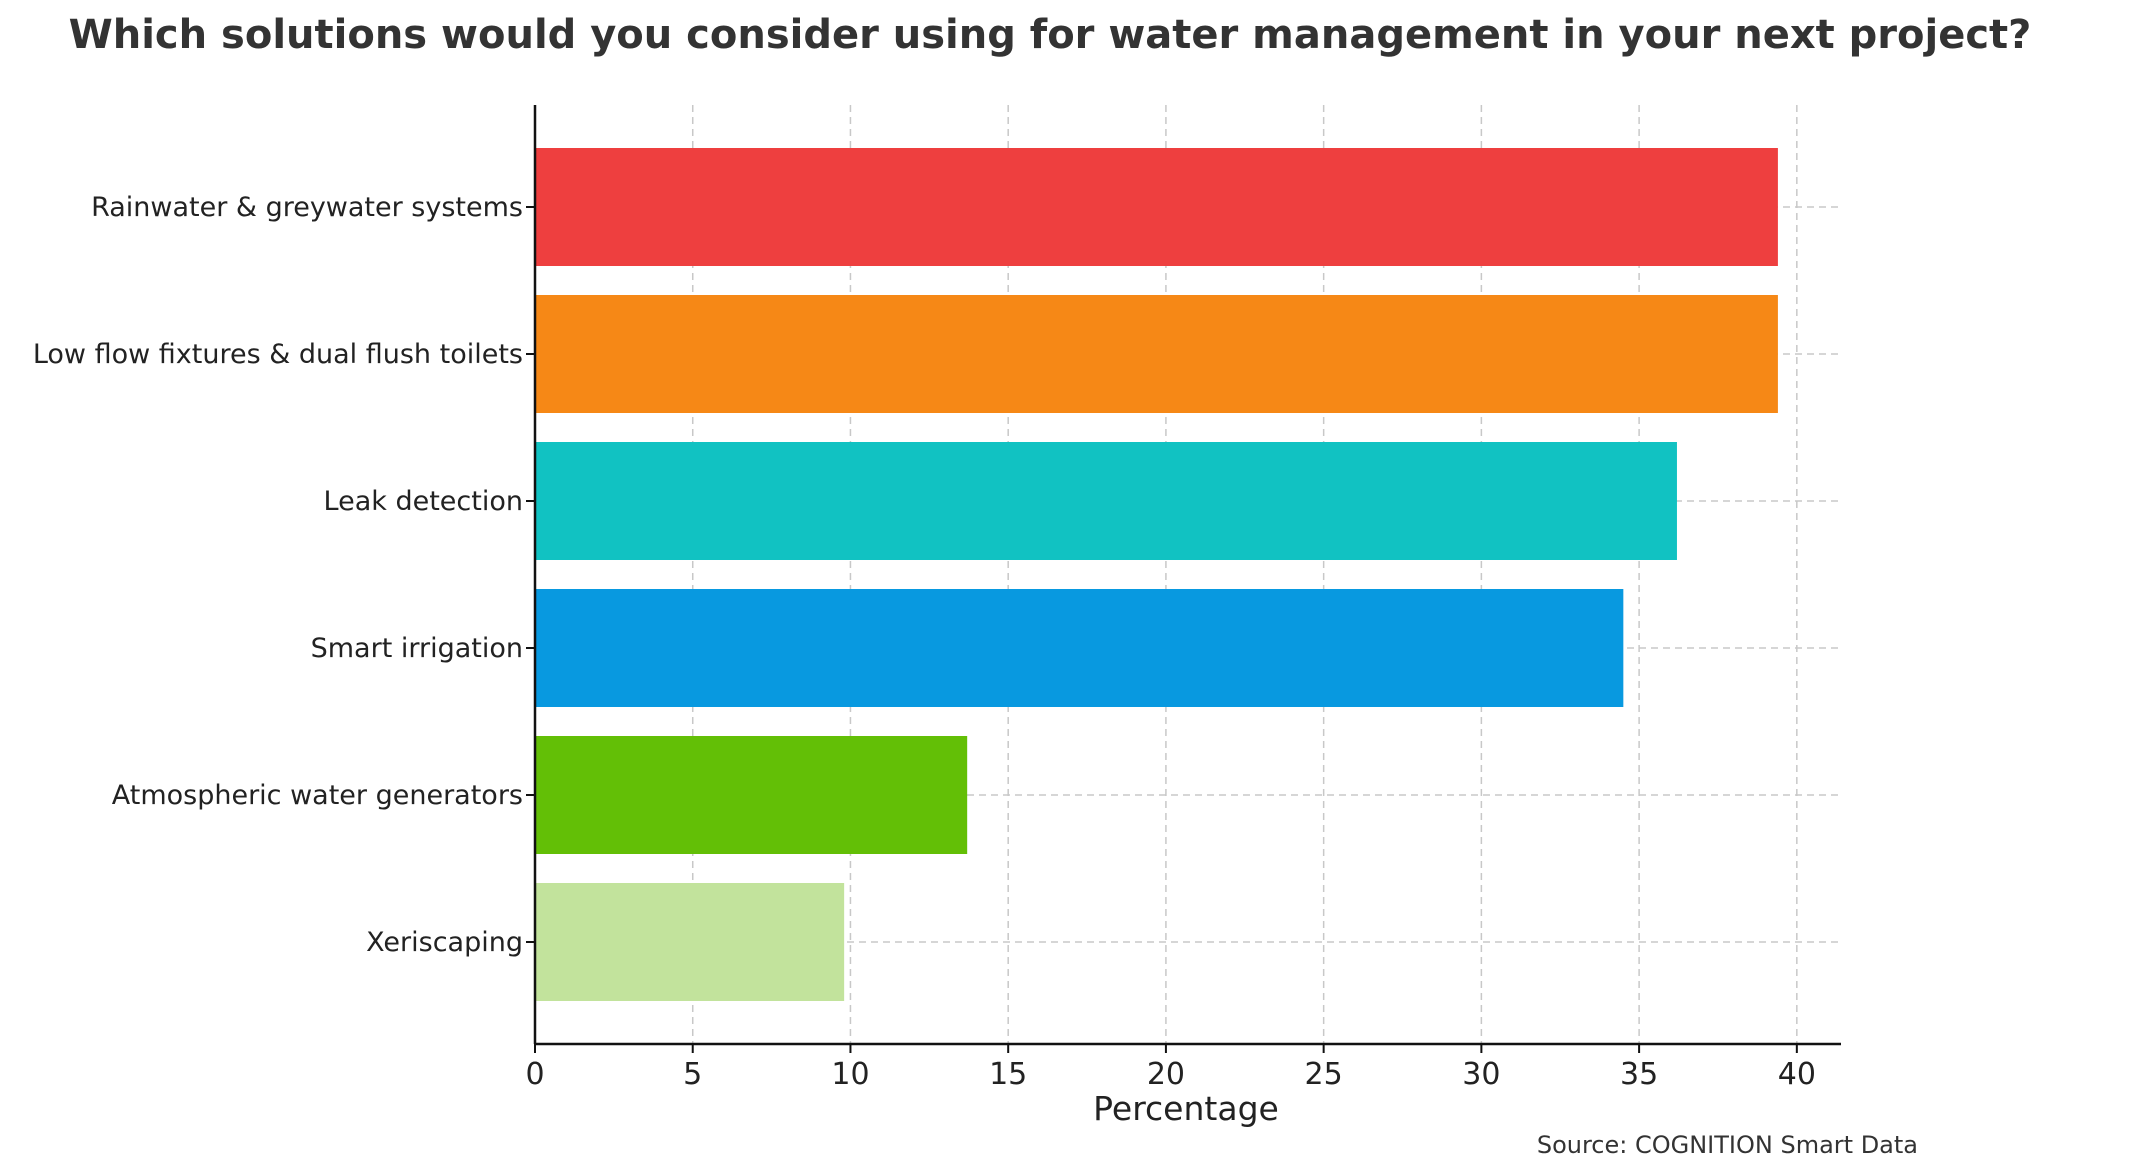  Describe the element at coordinates (1186, 1108) in the screenshot. I see `x-axis-title: Percentage` at that location.